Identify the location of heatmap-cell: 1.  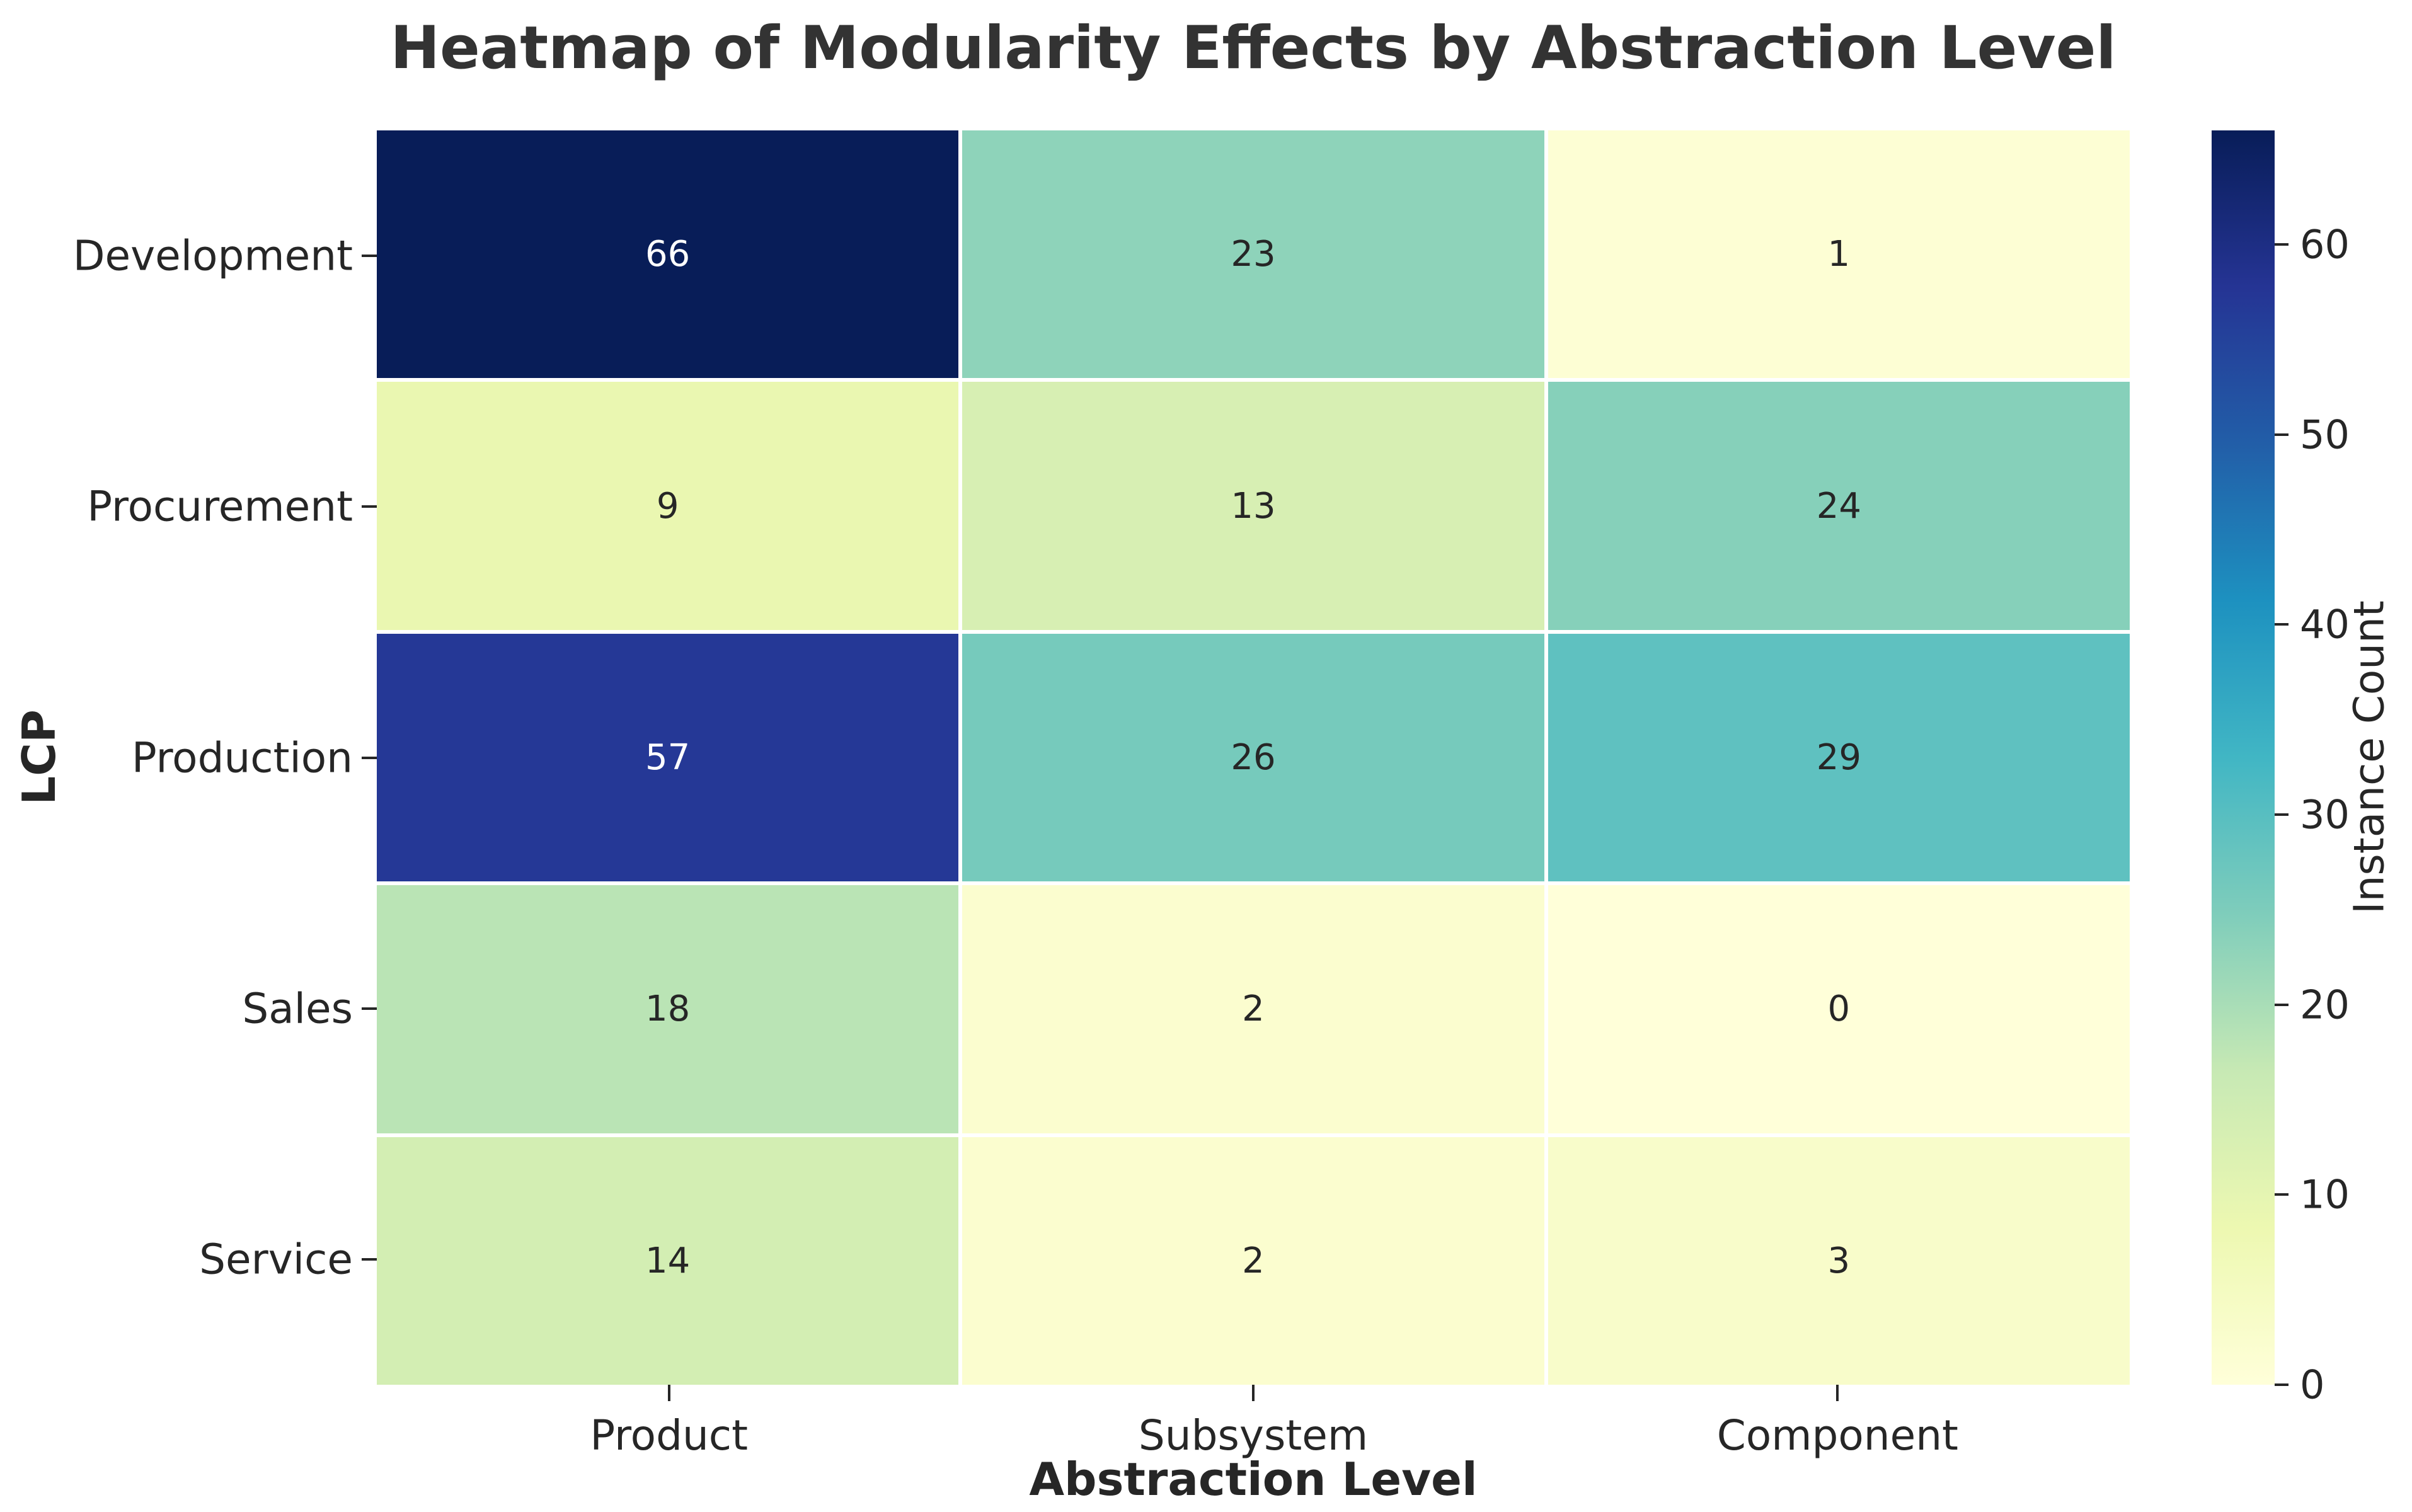
(1839, 254).